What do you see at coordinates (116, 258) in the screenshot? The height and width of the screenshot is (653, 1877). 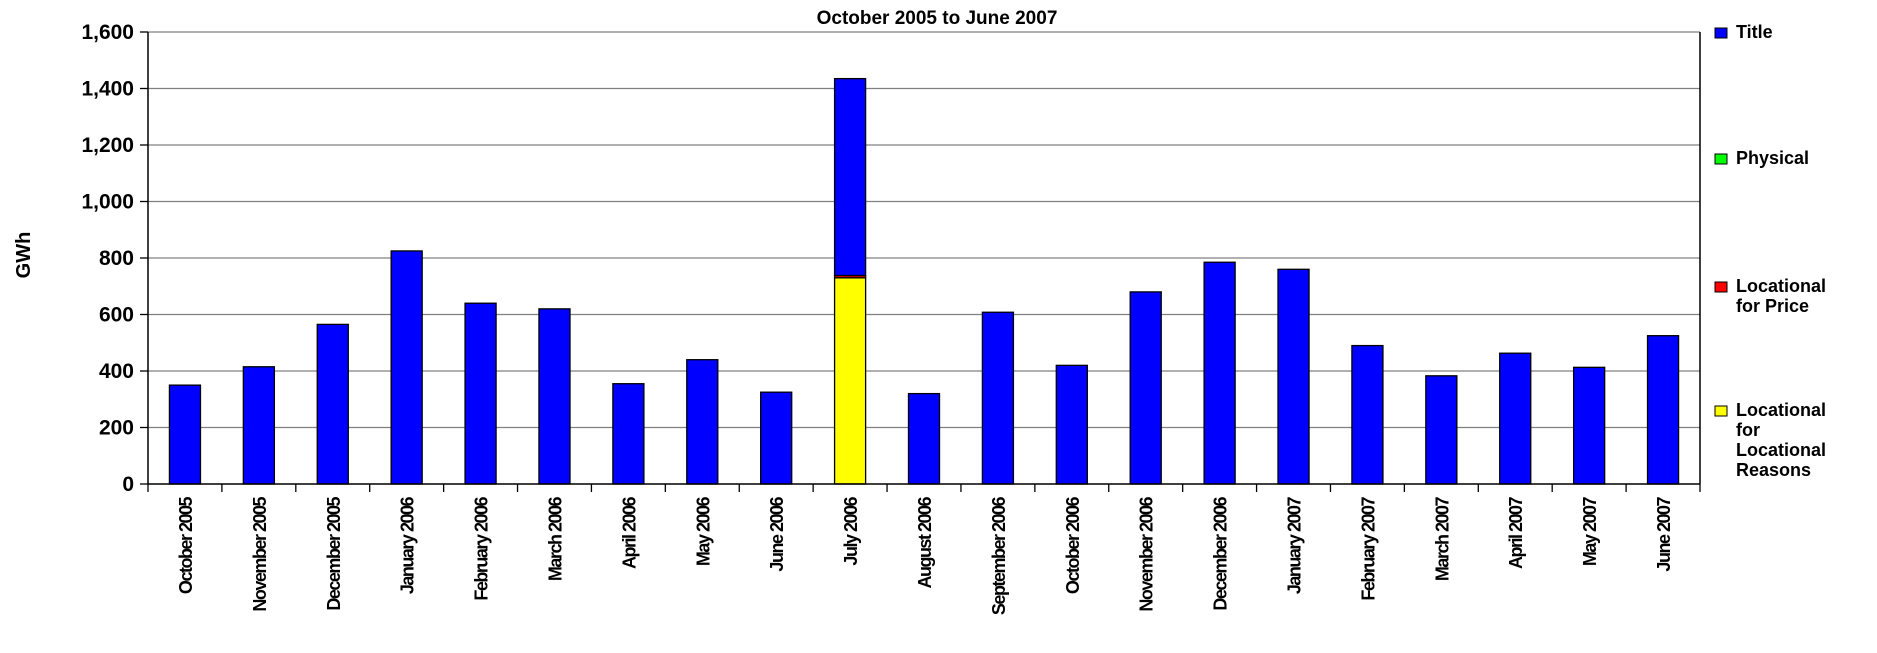 I see `y-tick-label: 800` at bounding box center [116, 258].